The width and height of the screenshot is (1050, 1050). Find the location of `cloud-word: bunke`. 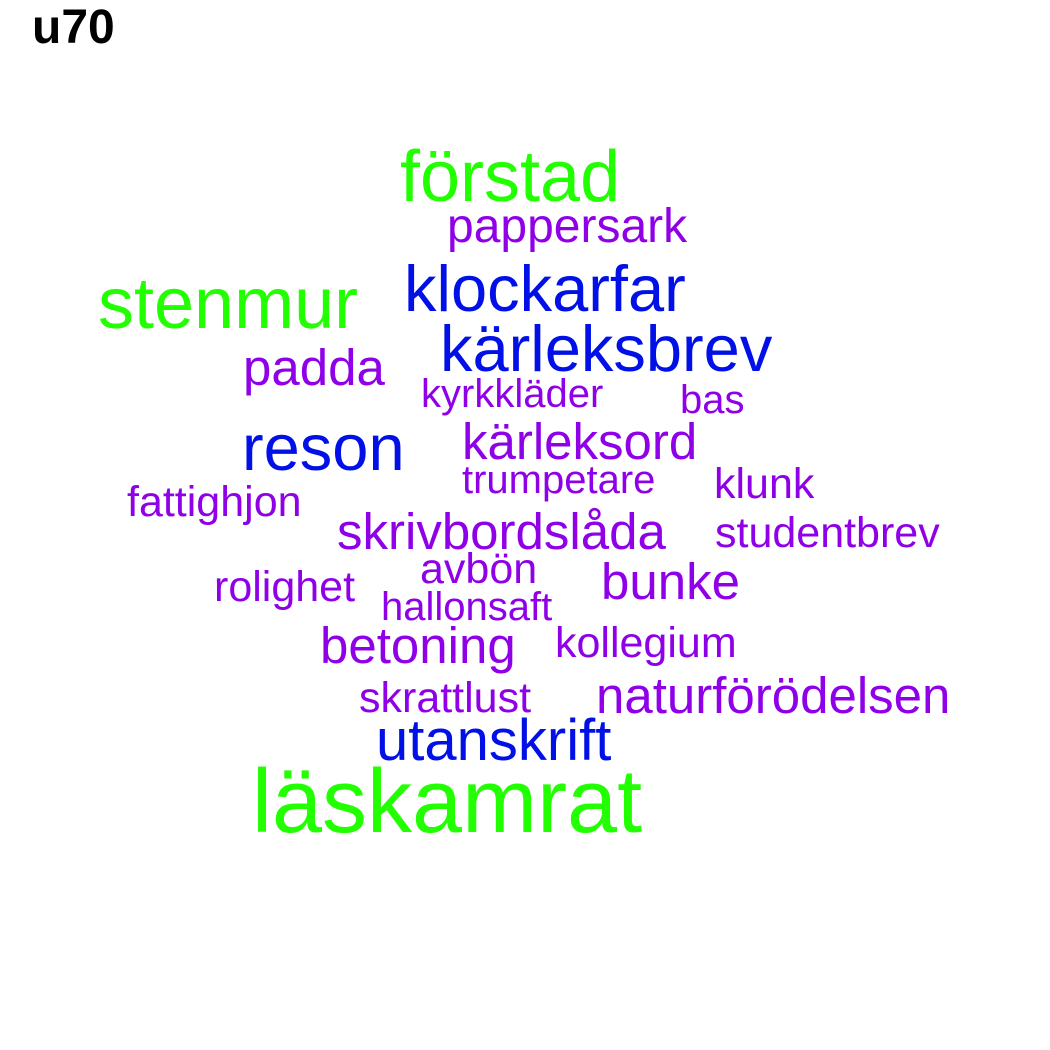

cloud-word: bunke is located at coordinates (670, 581).